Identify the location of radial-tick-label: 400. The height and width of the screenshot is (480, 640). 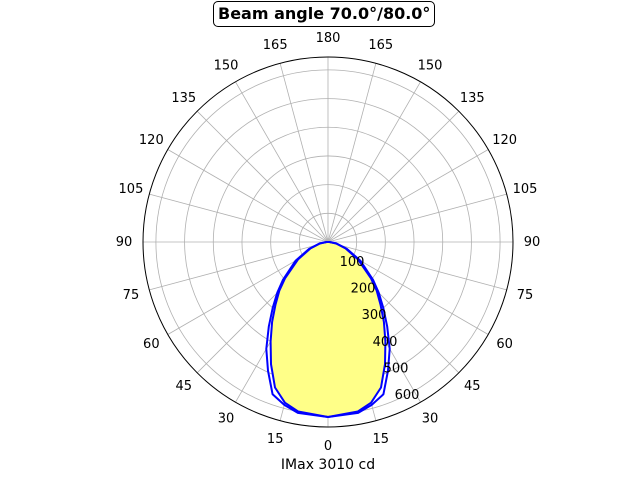
(385, 342).